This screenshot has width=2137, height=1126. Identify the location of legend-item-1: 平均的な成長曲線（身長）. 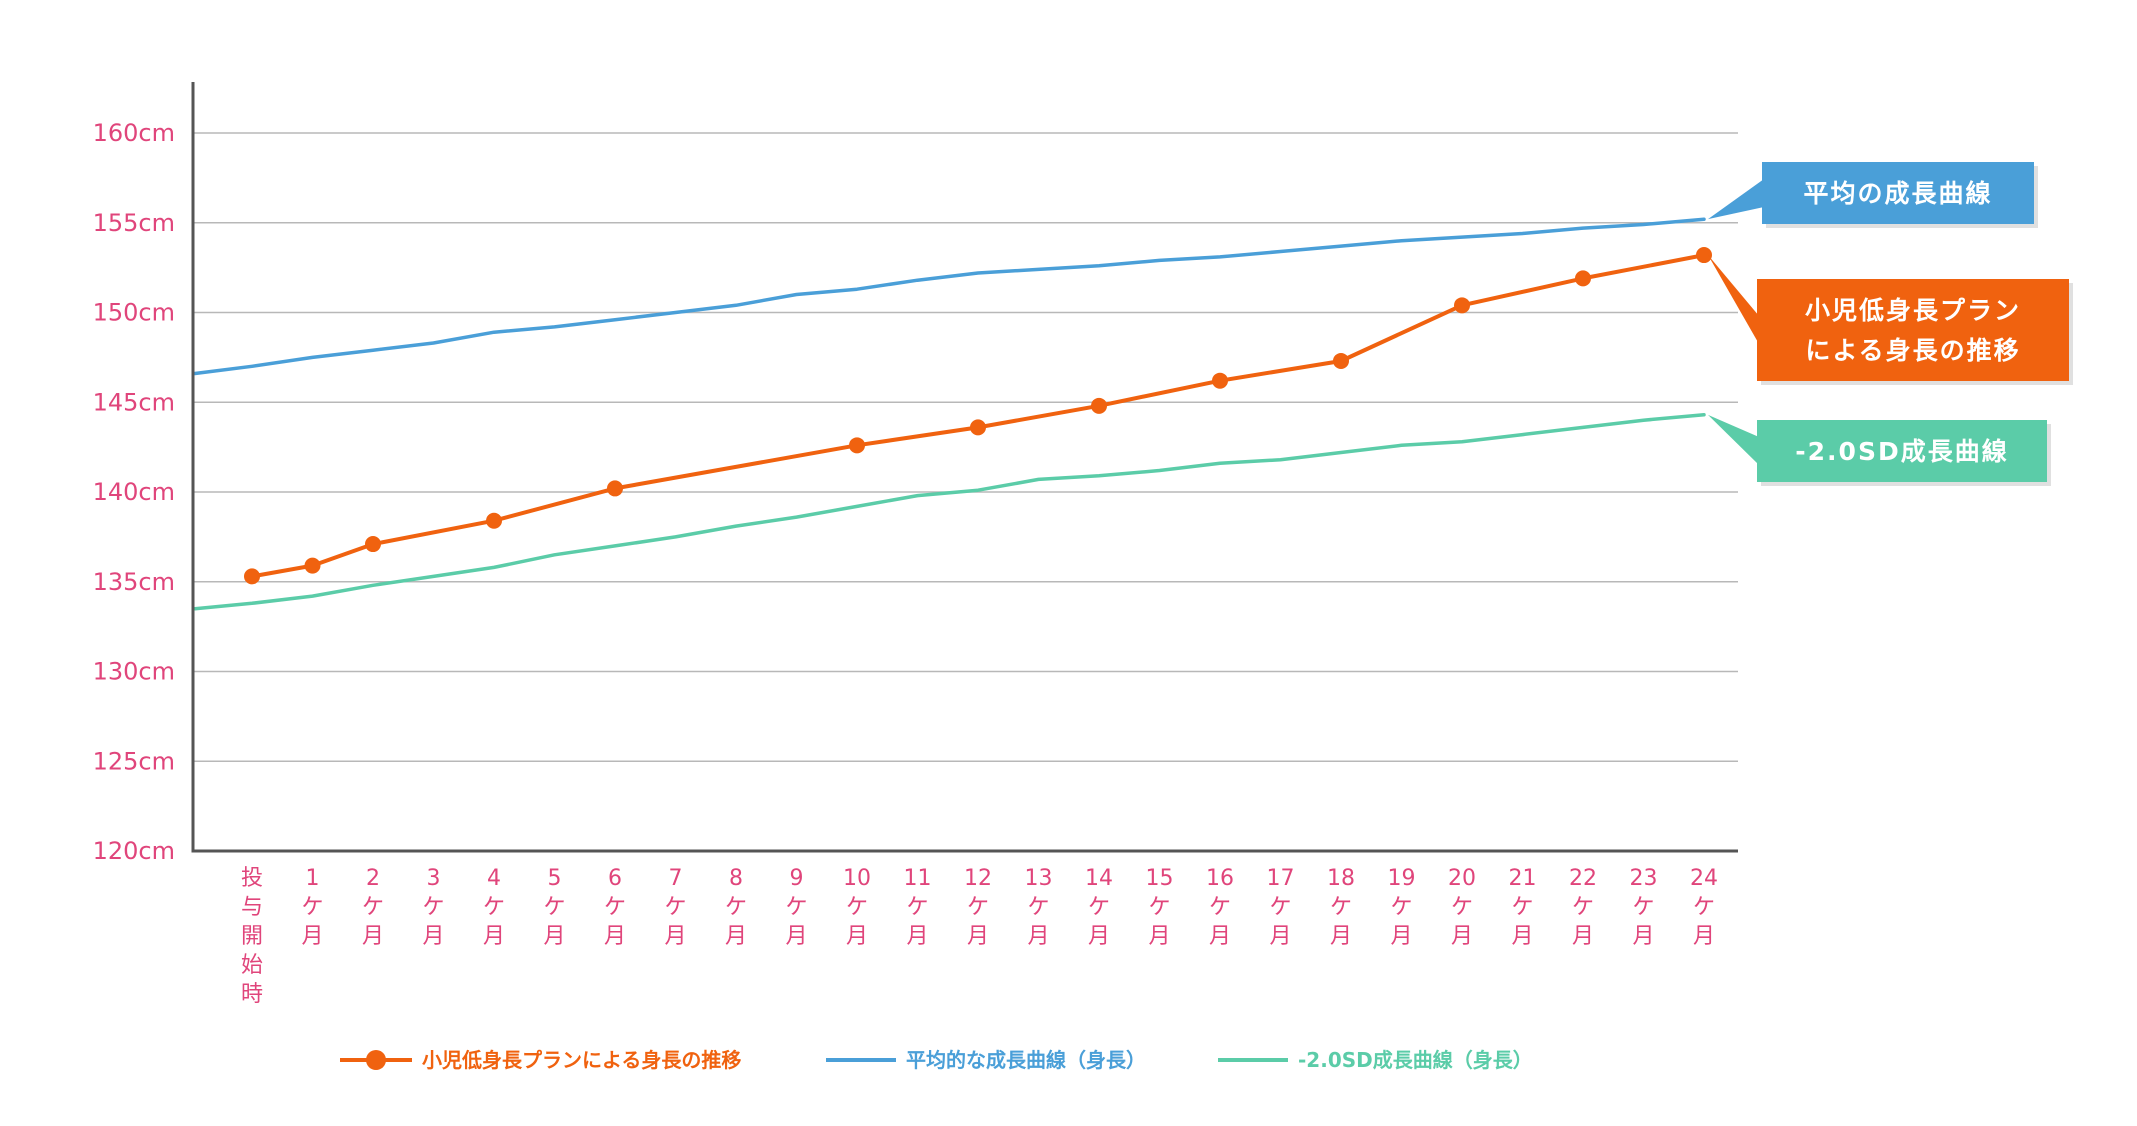
(986, 1060).